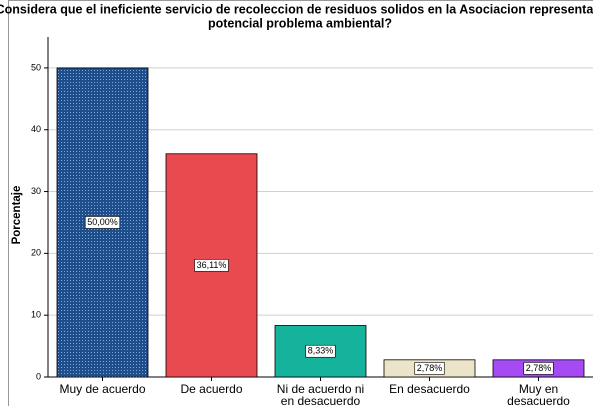  Describe the element at coordinates (36, 315) in the screenshot. I see `y-tick-label: 10` at that location.